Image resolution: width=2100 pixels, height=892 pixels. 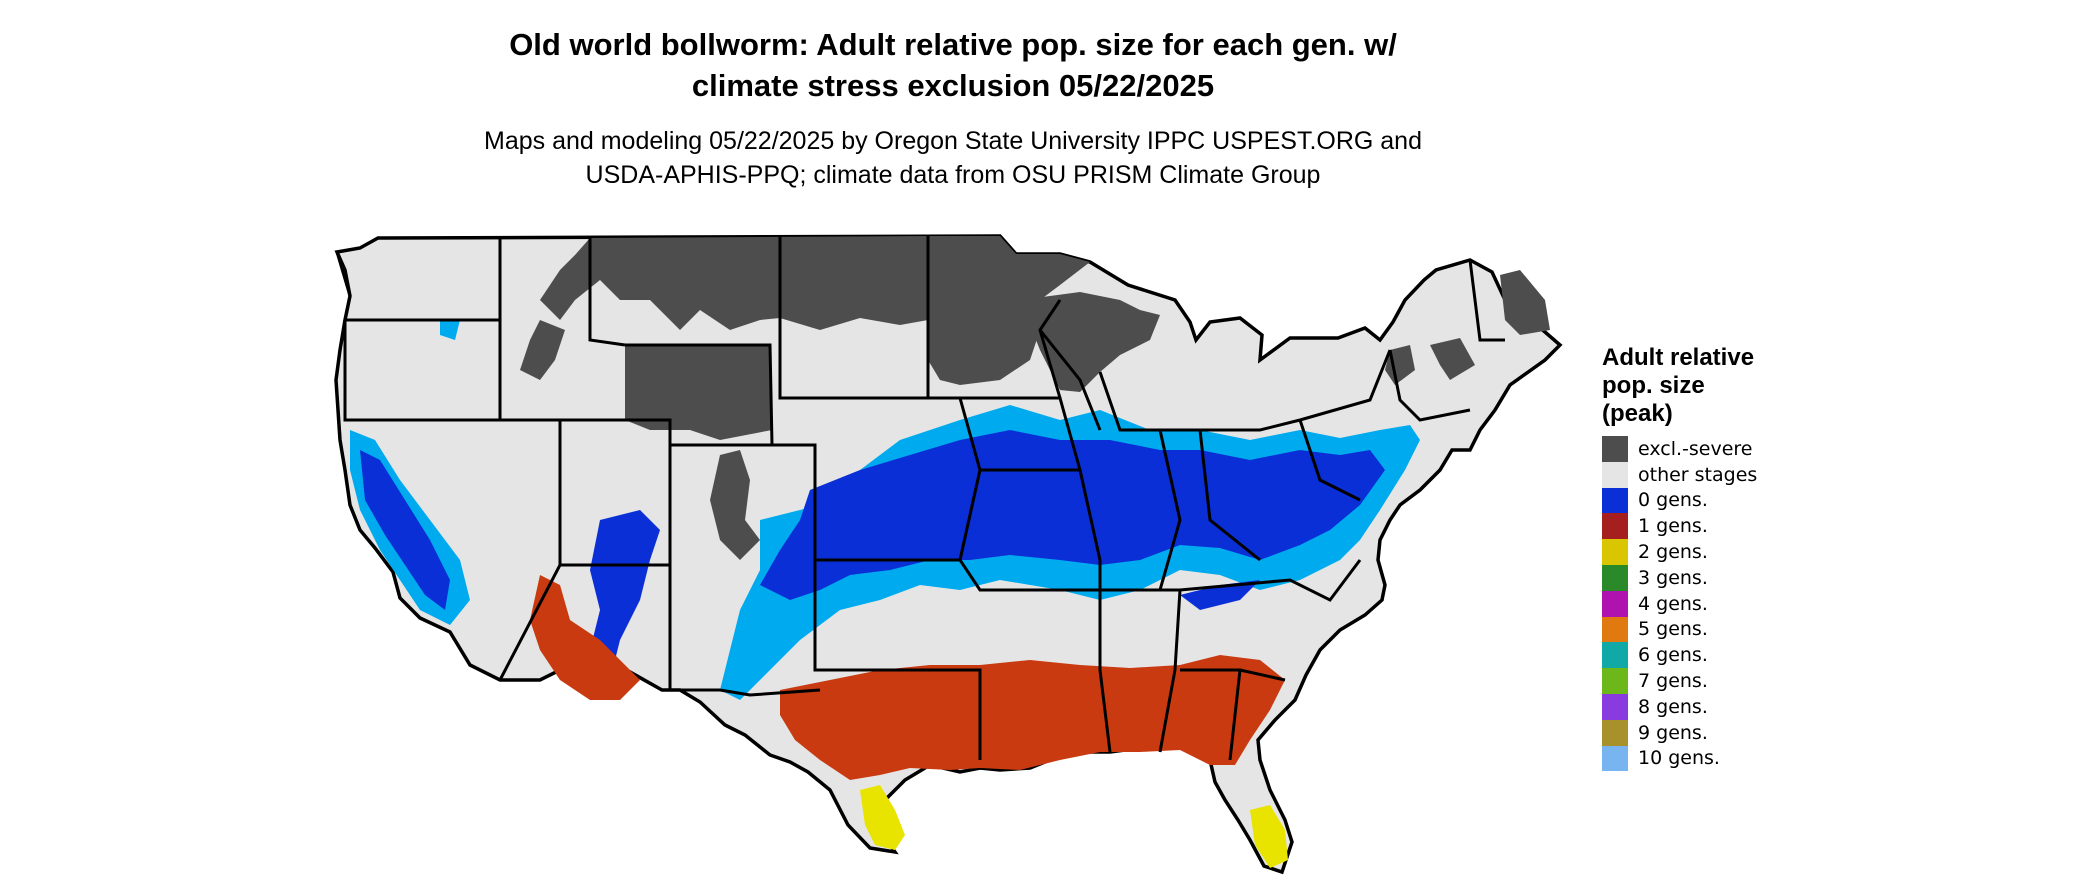 I want to click on legend-label: 3 gens., so click(x=1673, y=577).